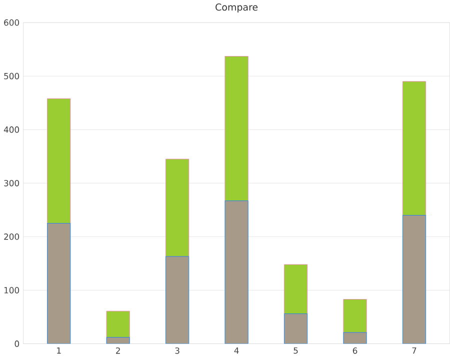  What do you see at coordinates (17, 343) in the screenshot?
I see `y-tick-label: 0` at bounding box center [17, 343].